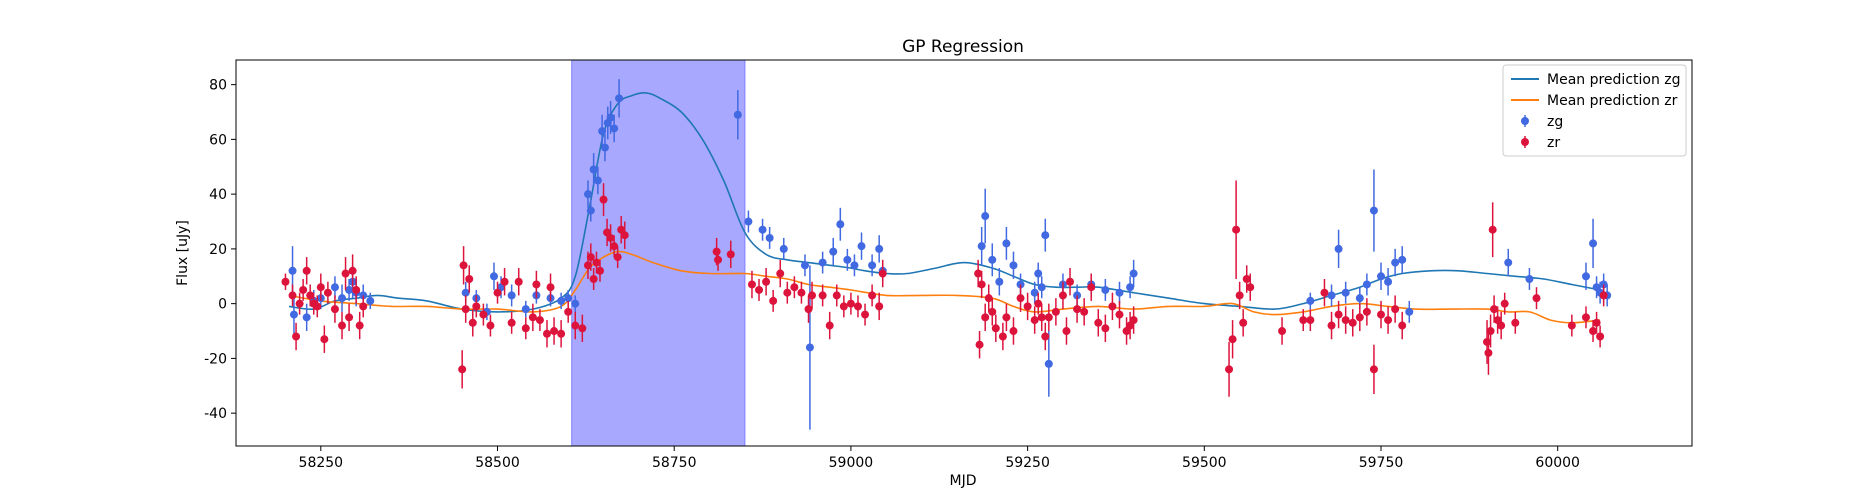 This screenshot has width=1875, height=500. Describe the element at coordinates (1594, 110) in the screenshot. I see `legend: Mean prediction zg Mean prediction zr zg zr` at that location.